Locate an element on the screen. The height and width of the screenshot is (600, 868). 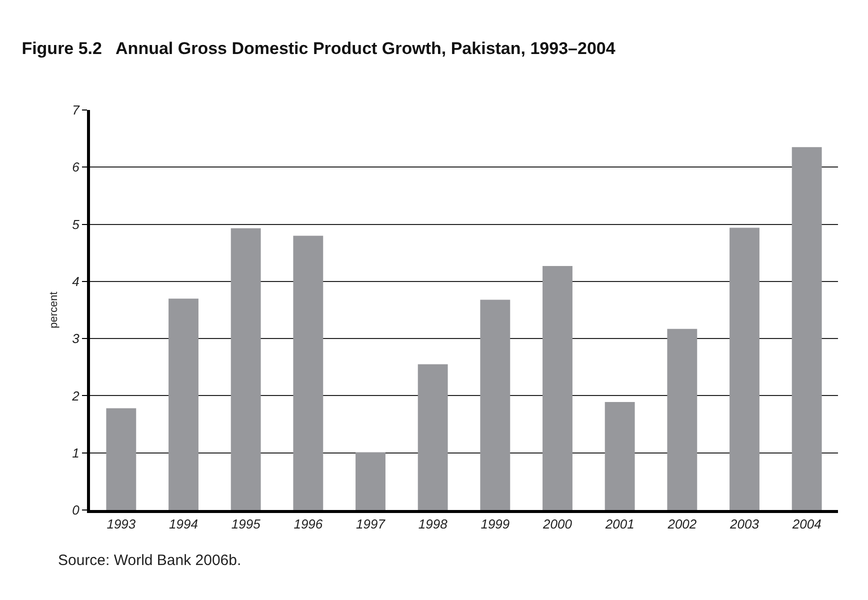
y-tick-label: 7 is located at coordinates (76, 110).